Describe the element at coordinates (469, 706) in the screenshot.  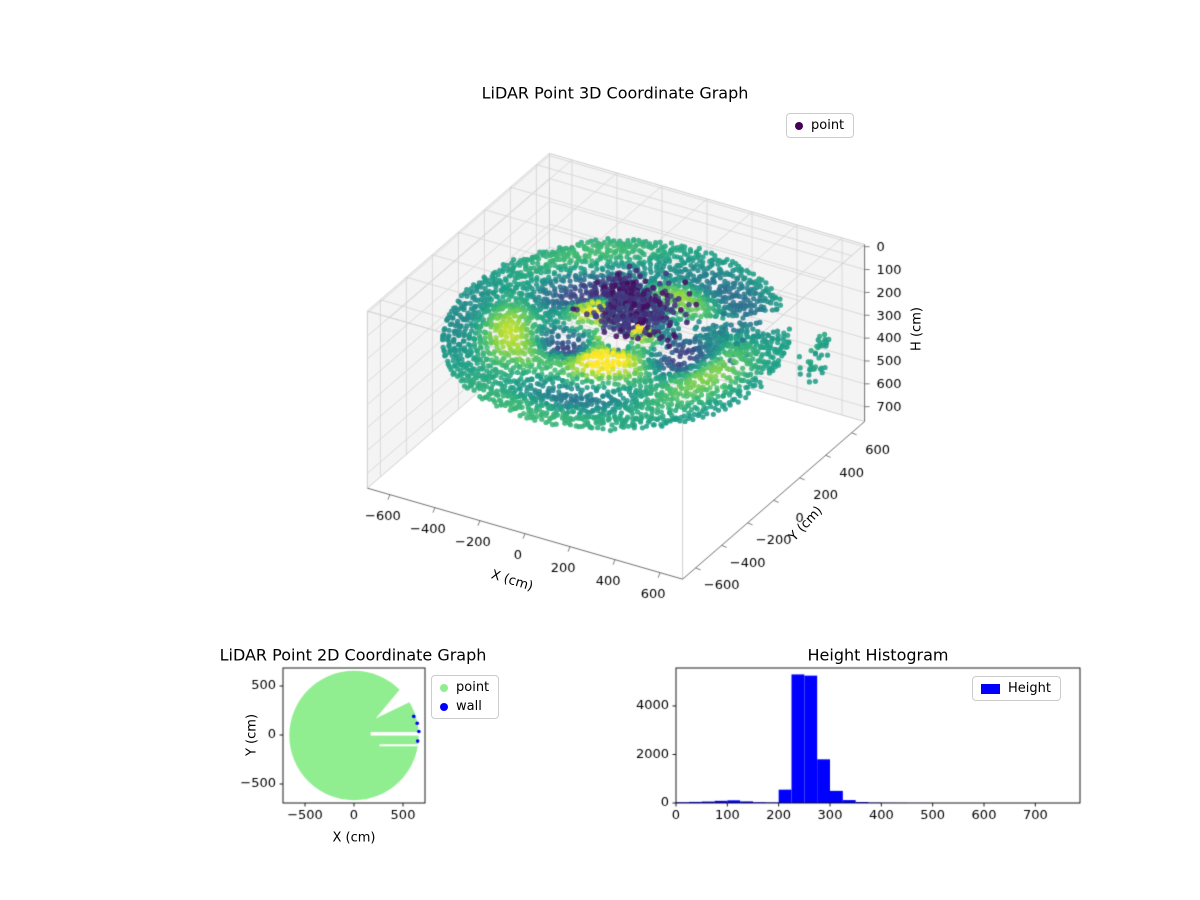
I see `legend-label-wall: wall` at that location.